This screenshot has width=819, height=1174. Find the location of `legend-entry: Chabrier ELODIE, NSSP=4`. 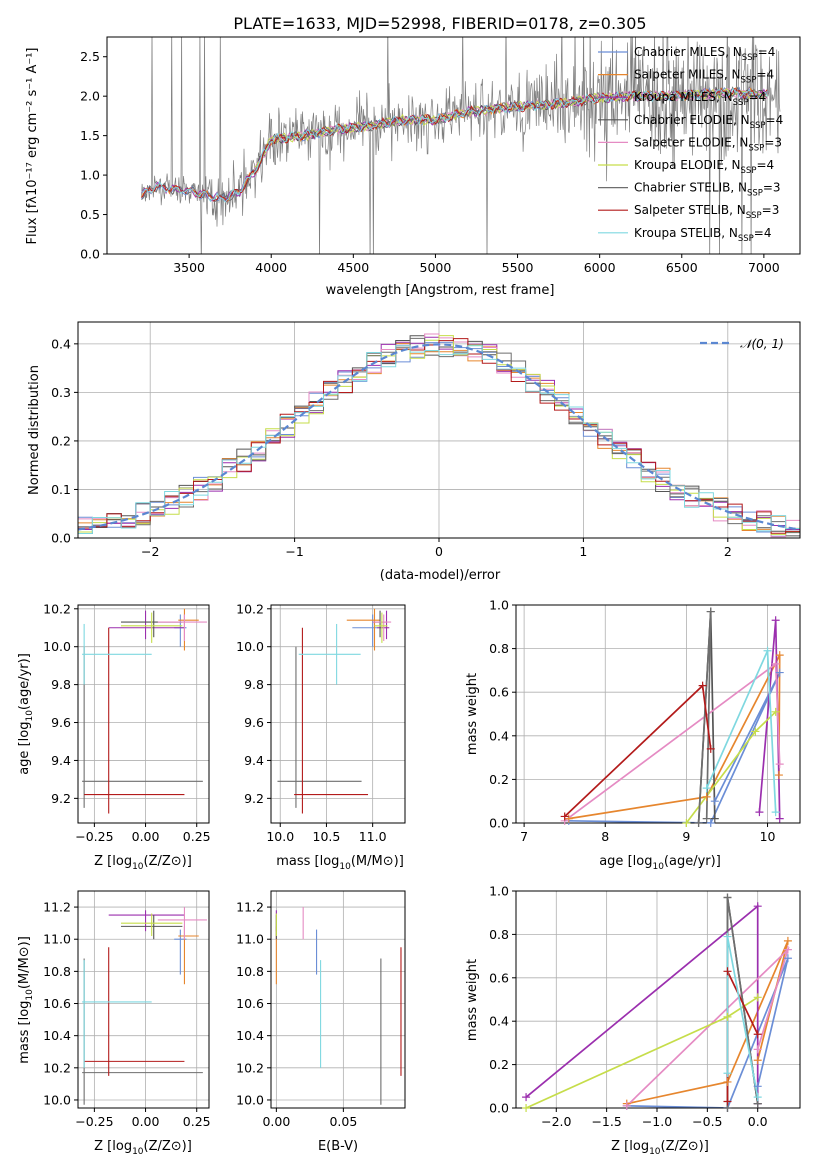

legend-entry: Chabrier ELODIE, NSSP=4 is located at coordinates (708, 122).